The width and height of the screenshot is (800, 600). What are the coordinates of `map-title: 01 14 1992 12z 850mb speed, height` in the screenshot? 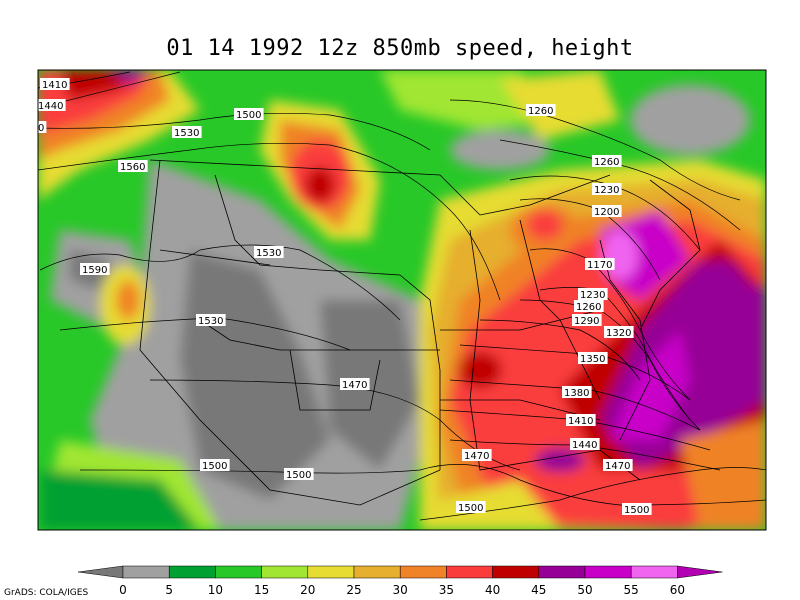 It's located at (400, 48).